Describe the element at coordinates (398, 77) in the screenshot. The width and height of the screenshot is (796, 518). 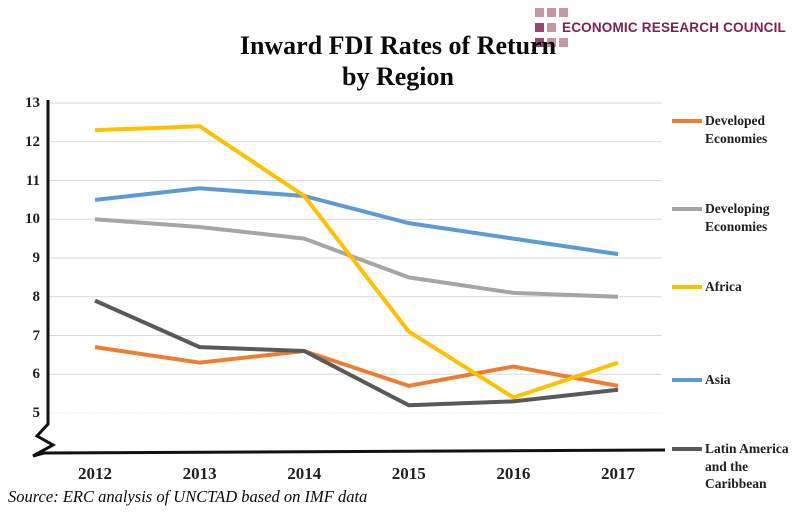
I see `chart-title-line2: by Region` at that location.